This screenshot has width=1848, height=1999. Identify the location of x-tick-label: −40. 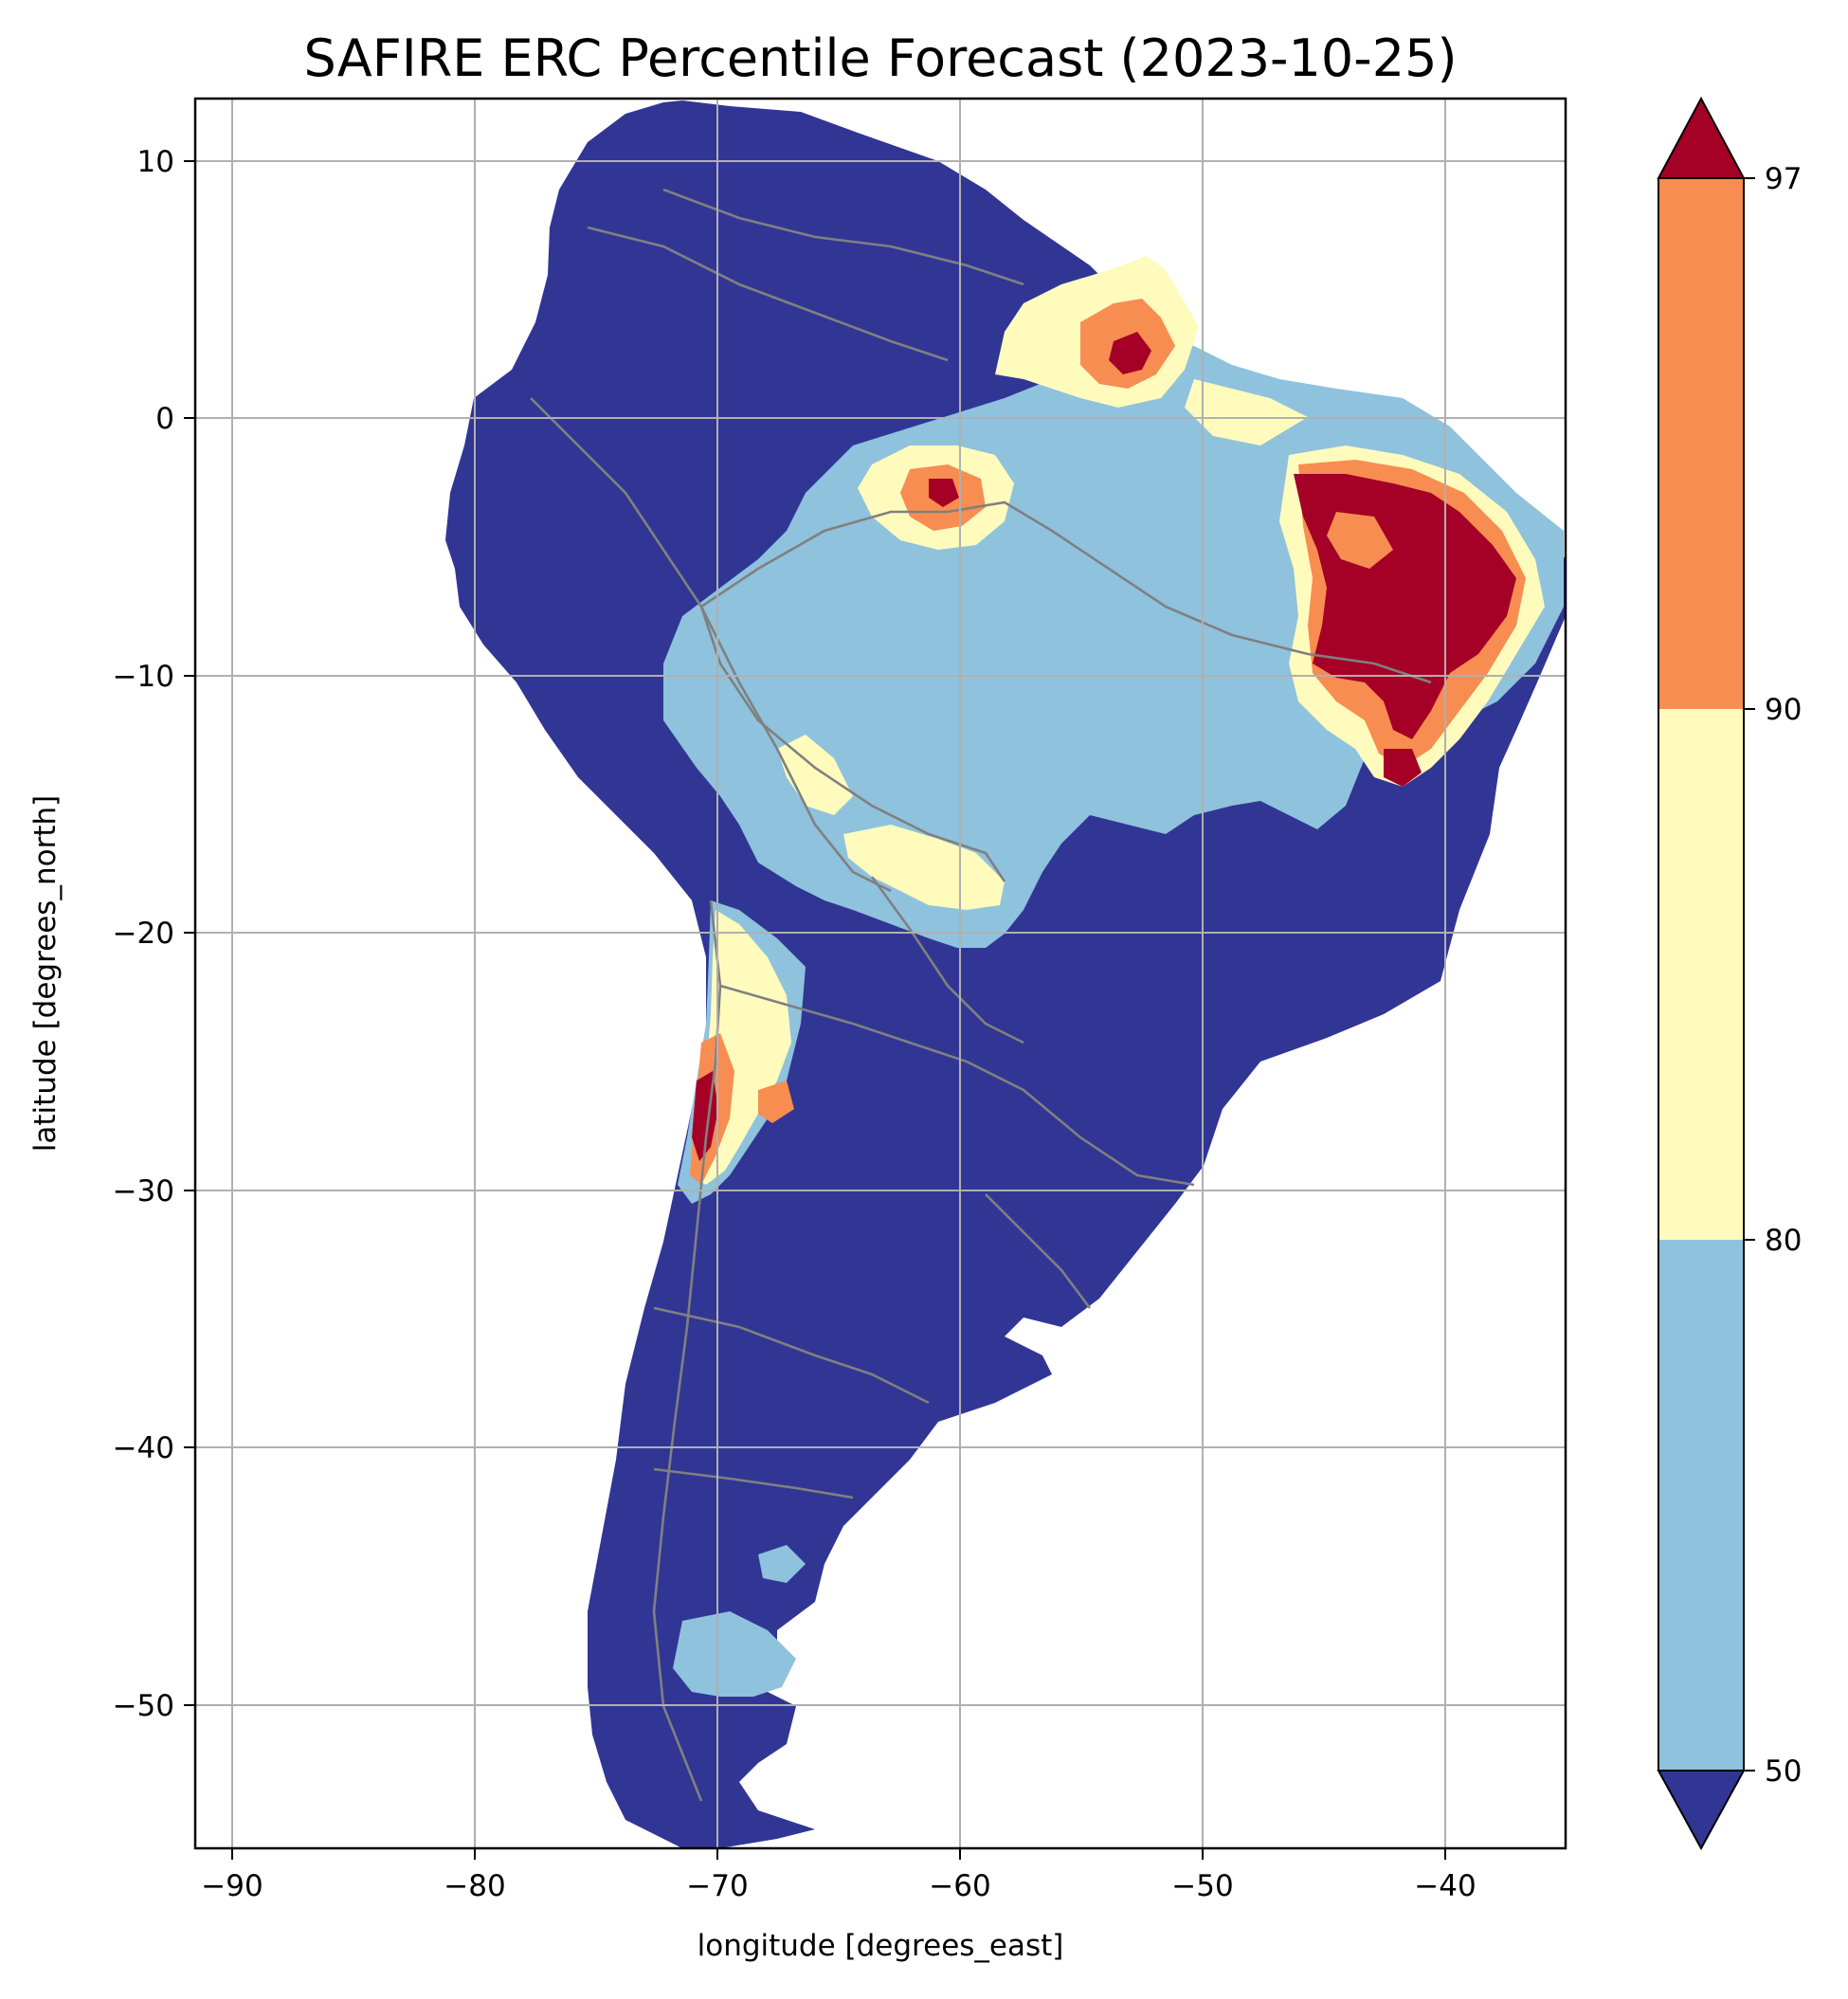
(1445, 1886).